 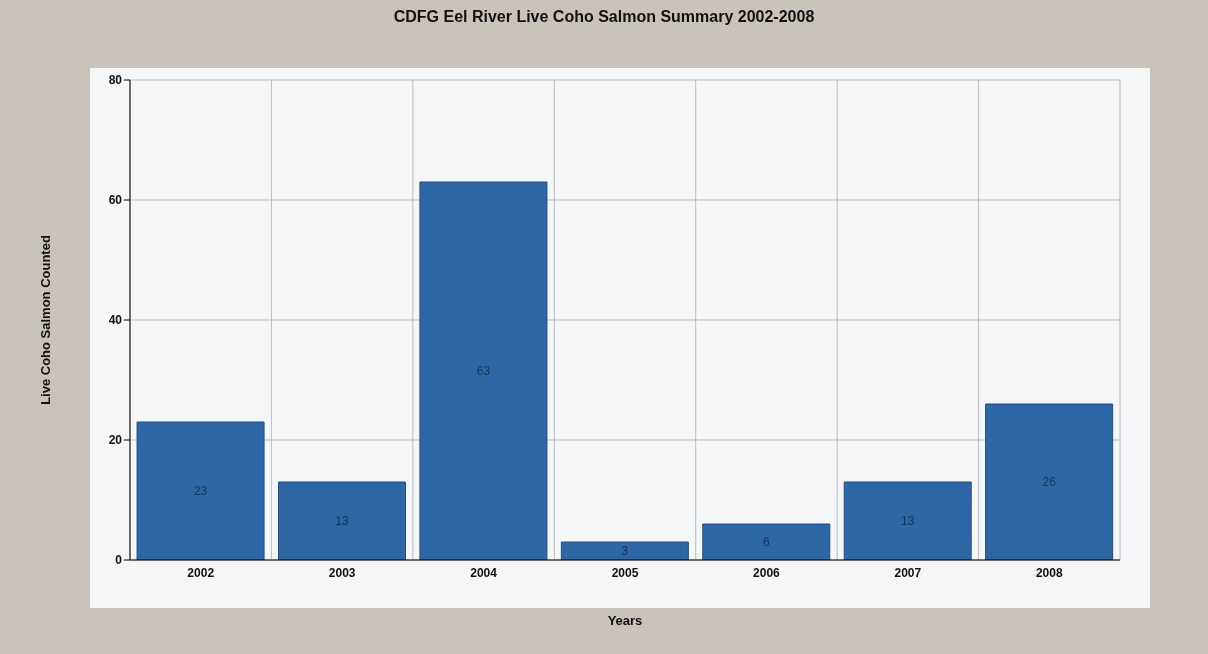 I want to click on x-tick-label: 2004, so click(x=484, y=572).